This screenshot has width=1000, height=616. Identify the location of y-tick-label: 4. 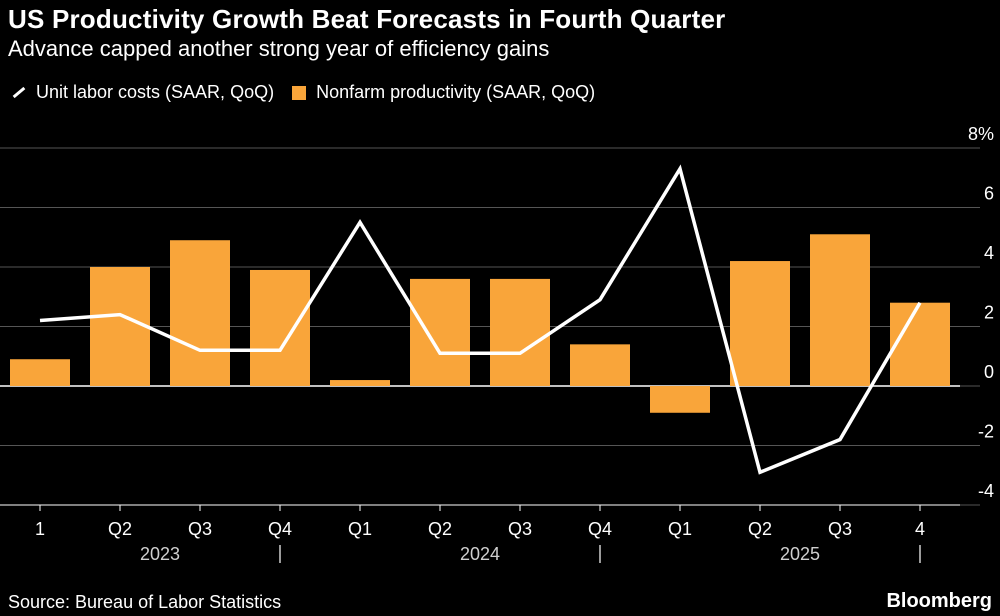
(989, 253).